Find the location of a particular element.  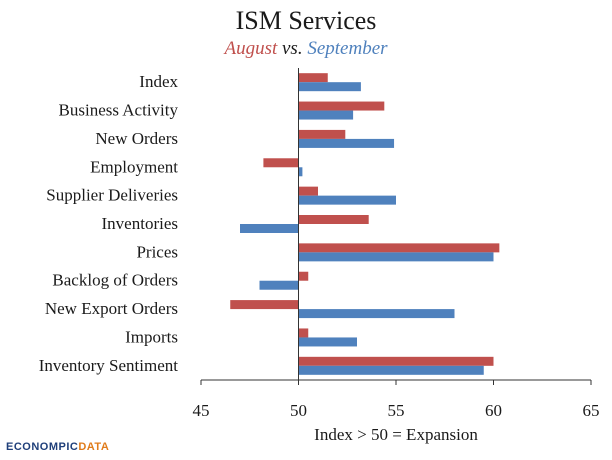

category-label: New Orders is located at coordinates (136, 138).